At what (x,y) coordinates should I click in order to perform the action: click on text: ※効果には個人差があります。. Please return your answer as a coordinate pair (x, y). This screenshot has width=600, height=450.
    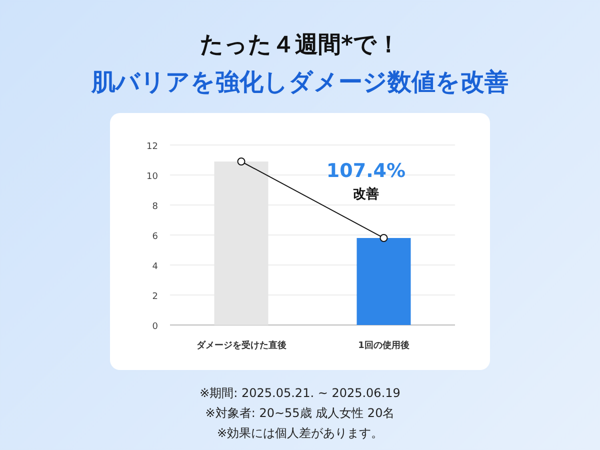
    Looking at the image, I should click on (300, 433).